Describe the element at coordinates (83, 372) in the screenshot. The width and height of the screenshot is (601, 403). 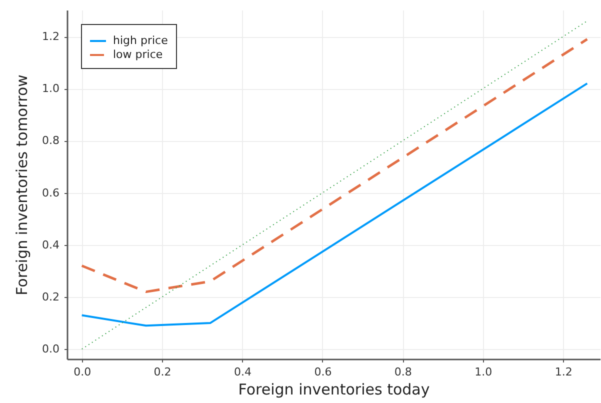
I see `x-tick-label: 0.0` at that location.